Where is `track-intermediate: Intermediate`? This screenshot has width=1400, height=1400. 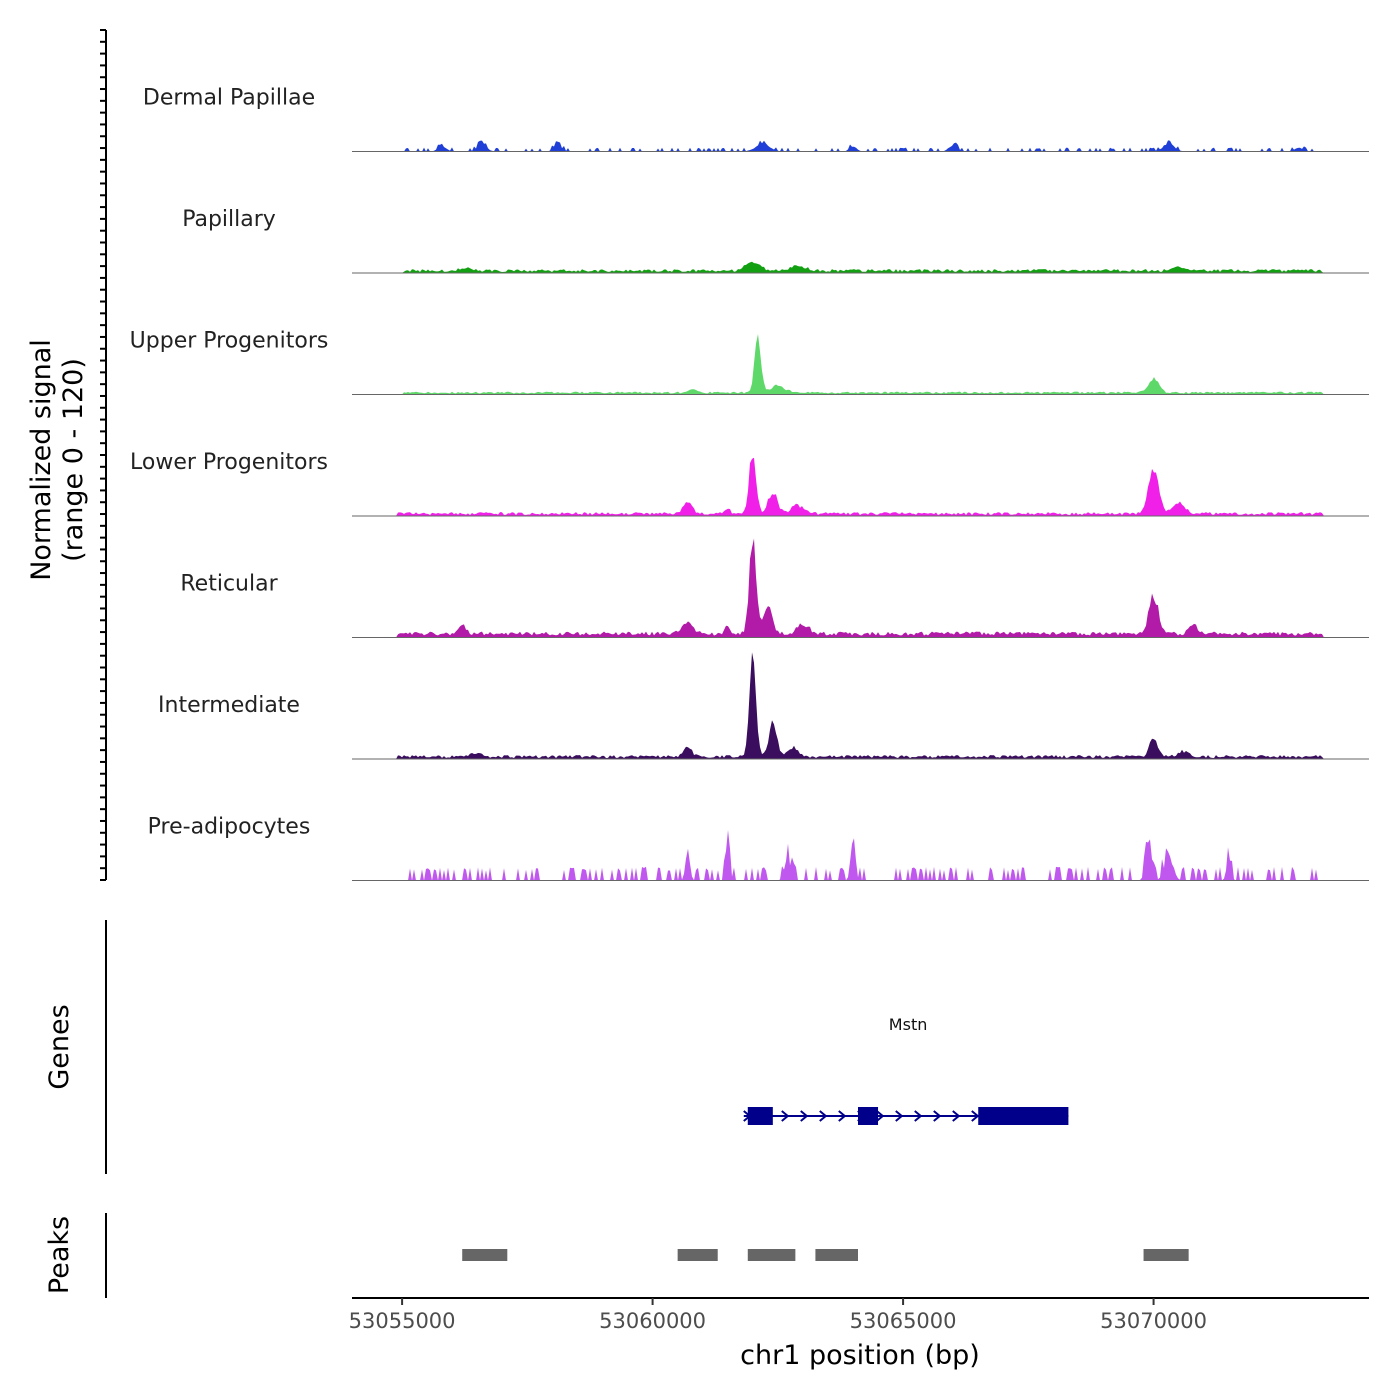
track-intermediate: Intermediate is located at coordinates (763, 706).